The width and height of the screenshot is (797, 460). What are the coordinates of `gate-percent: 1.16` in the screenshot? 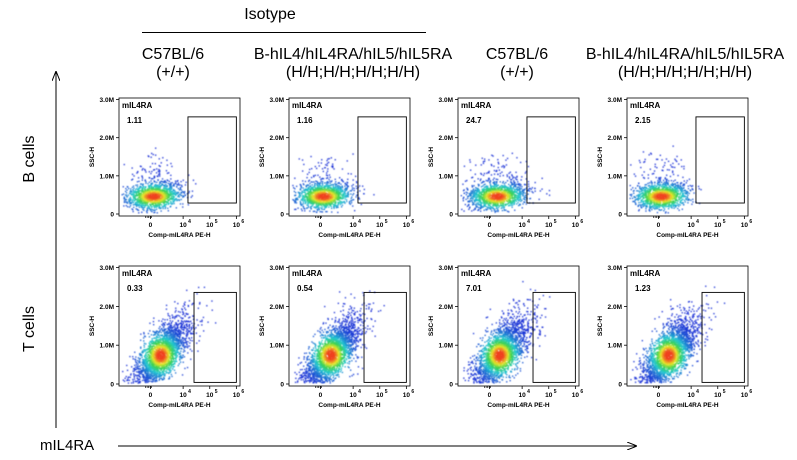 It's located at (305, 120).